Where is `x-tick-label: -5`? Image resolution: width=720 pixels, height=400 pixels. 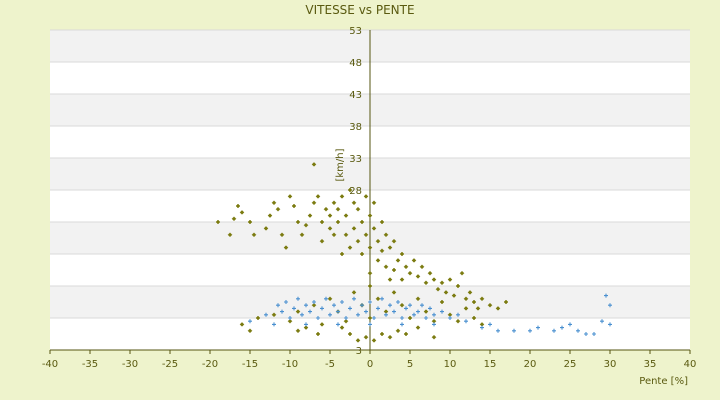 x-tick-label: -5 is located at coordinates (330, 364).